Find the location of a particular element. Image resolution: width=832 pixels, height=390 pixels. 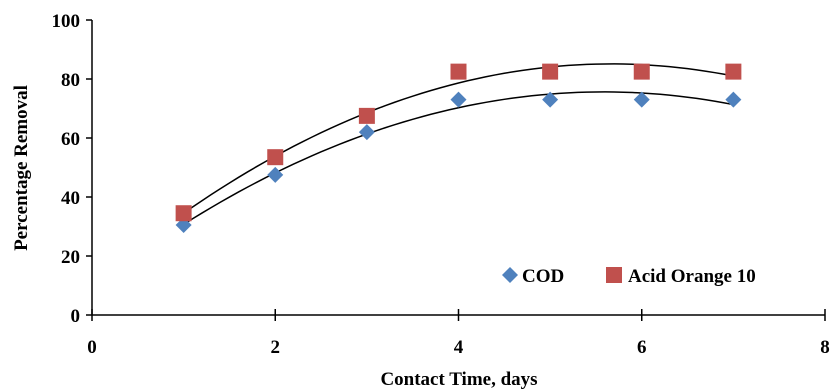

x-tick-label-2: 2 is located at coordinates (276, 347).